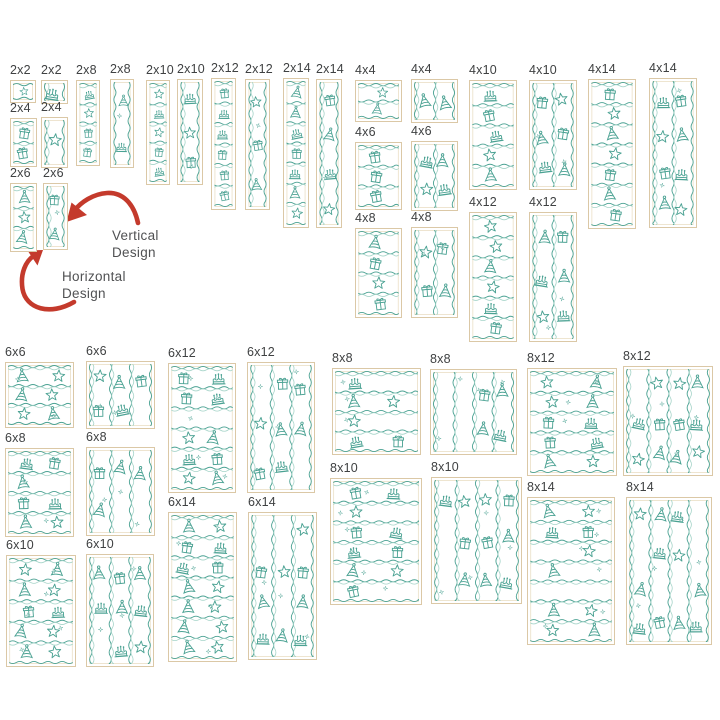  I want to click on design-swatch-2x12-horizontal, so click(223, 144).